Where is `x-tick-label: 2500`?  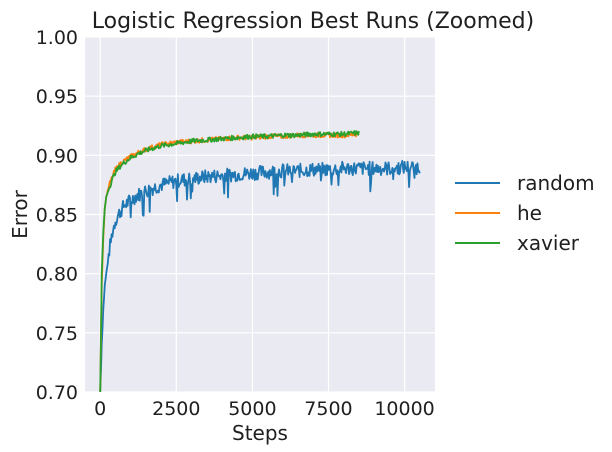 x-tick-label: 2500 is located at coordinates (176, 409).